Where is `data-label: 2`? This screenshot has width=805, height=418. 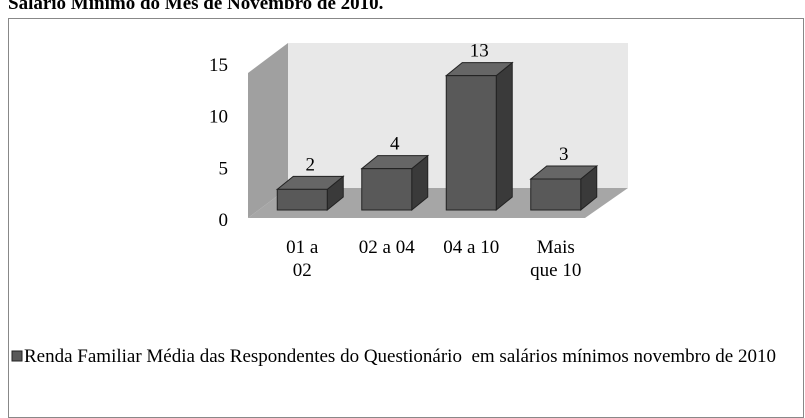 data-label: 2 is located at coordinates (311, 164).